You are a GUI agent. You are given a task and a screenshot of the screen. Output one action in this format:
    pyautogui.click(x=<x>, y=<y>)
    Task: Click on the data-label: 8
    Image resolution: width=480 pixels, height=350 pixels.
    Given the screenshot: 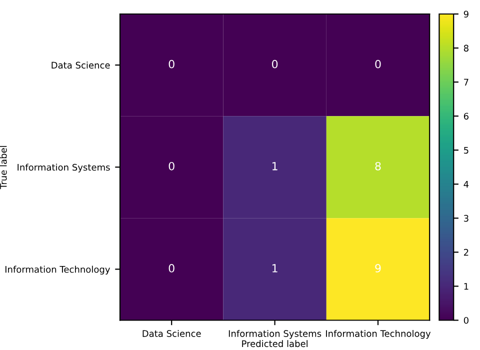 What is the action you would take?
    pyautogui.click(x=378, y=166)
    